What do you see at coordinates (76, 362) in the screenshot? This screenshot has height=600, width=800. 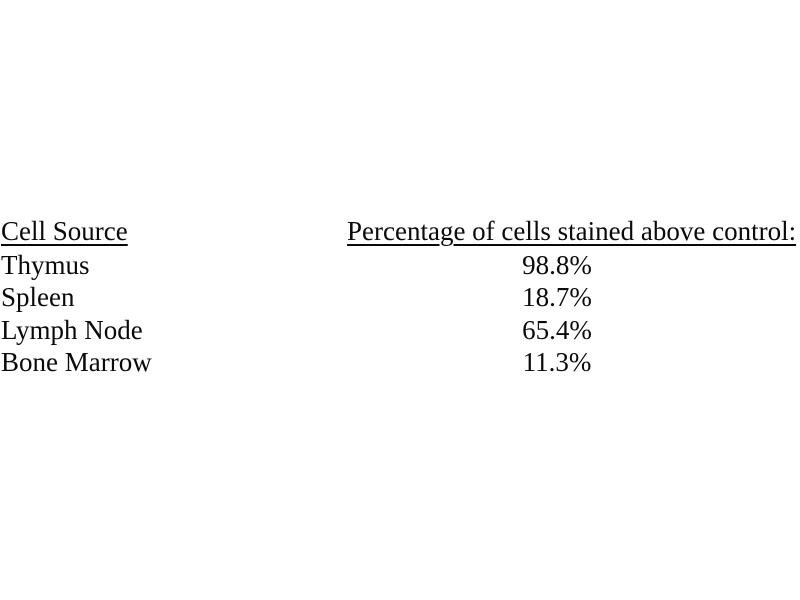 I see `cell-source-bone-marrow: Bone Marrow` at bounding box center [76, 362].